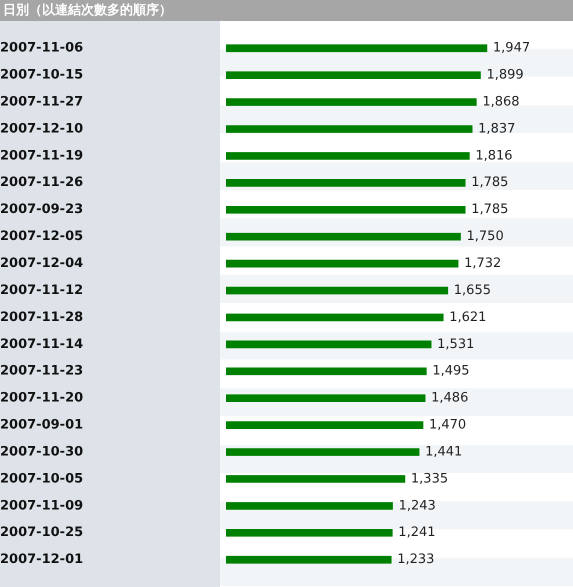 Image resolution: width=573 pixels, height=587 pixels. What do you see at coordinates (42, 371) in the screenshot?
I see `y-tick-label: 2007-11-23` at bounding box center [42, 371].